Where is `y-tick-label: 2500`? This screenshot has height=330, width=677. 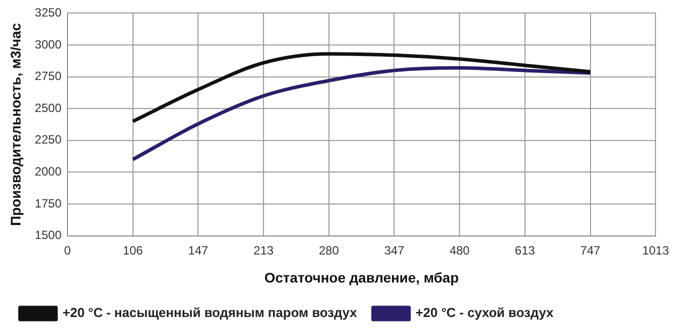 y-tick-label: 2500 is located at coordinates (48, 107).